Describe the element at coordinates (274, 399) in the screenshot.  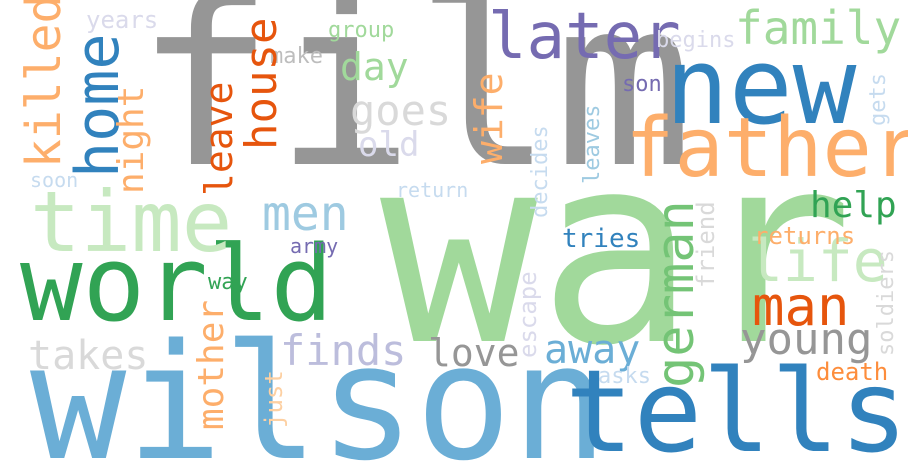
I see `word-just: just` at that location.